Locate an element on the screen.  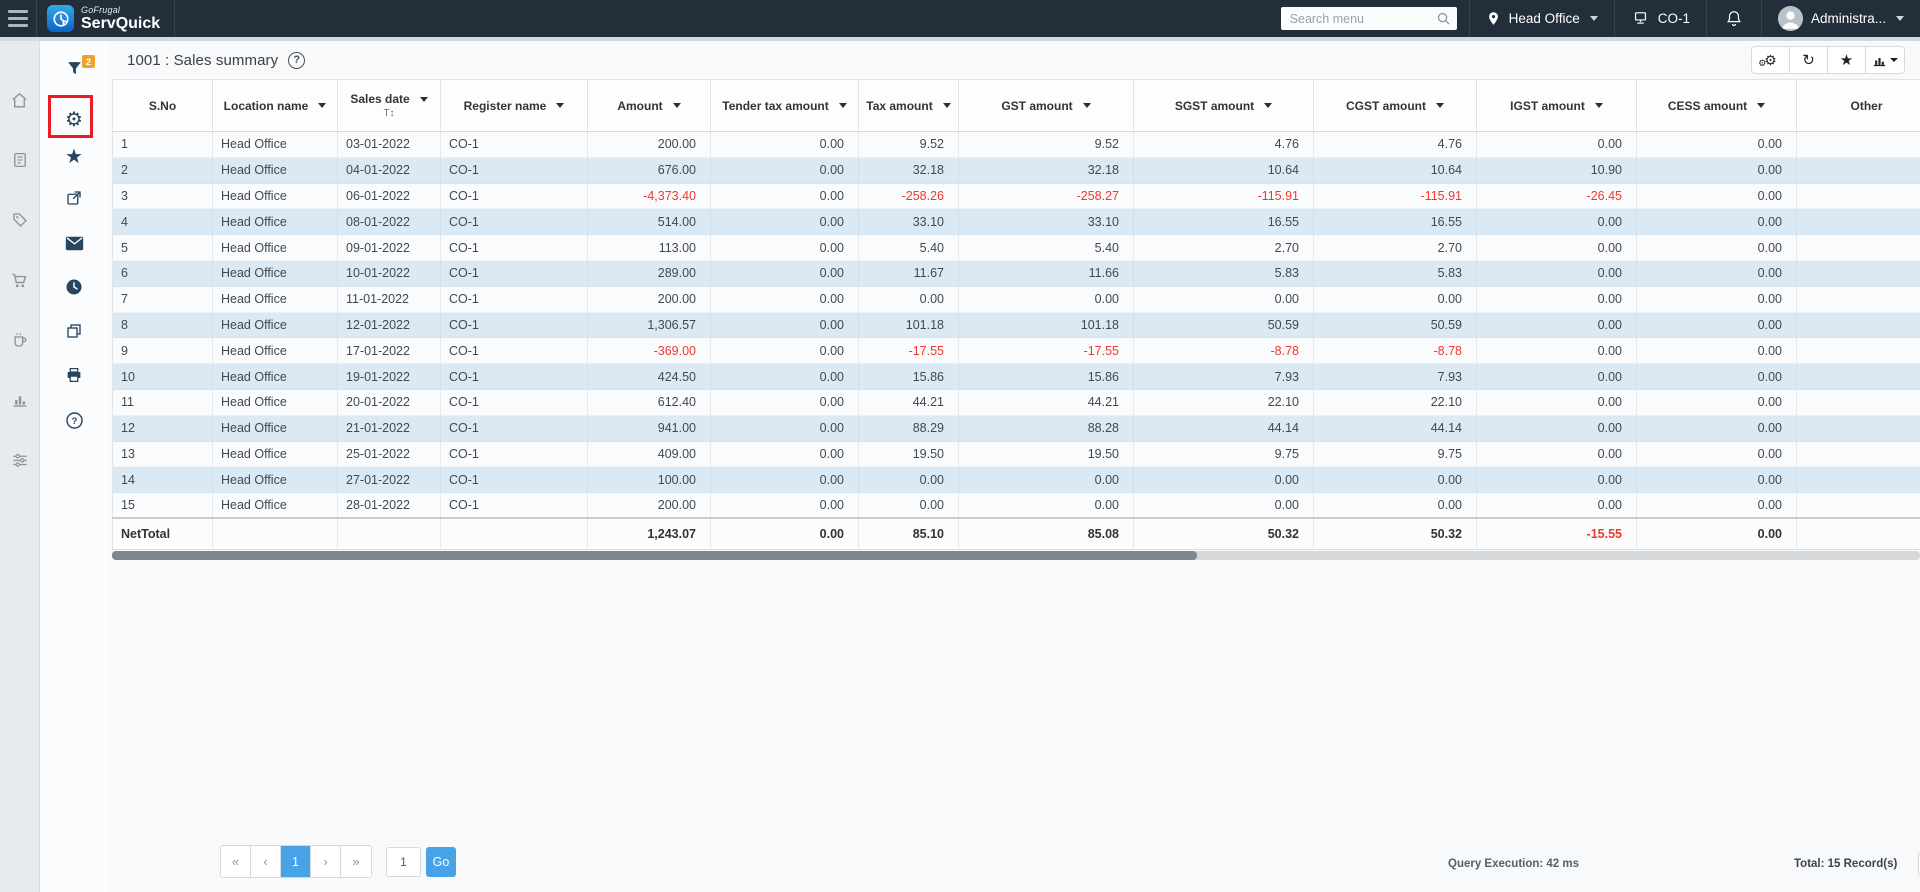
column-header-location_name: Location name is located at coordinates (275, 105).